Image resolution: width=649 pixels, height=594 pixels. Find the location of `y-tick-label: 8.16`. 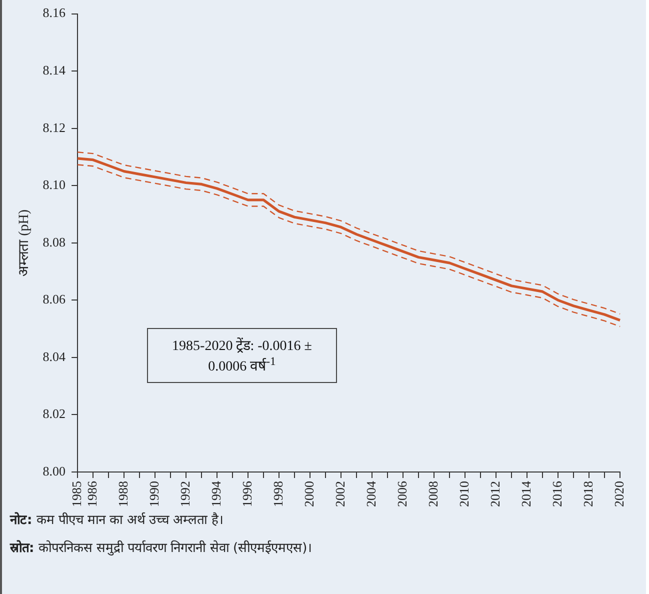

y-tick-label: 8.16 is located at coordinates (54, 12).